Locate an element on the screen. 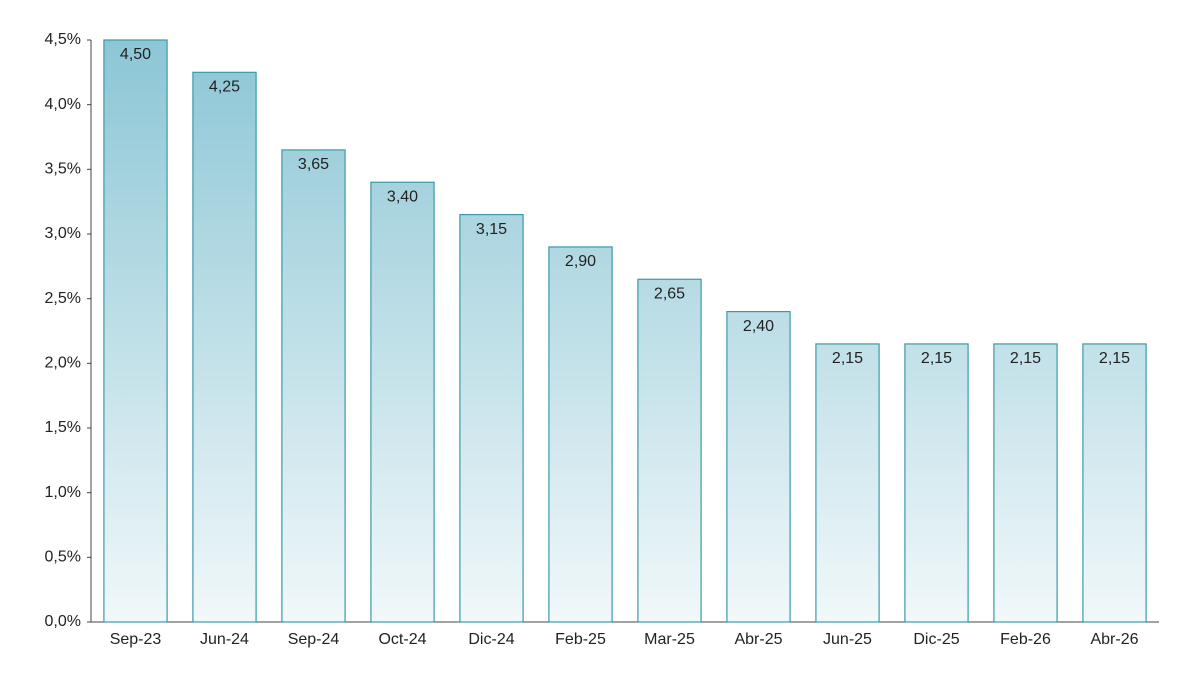 This screenshot has height=700, width=1200. x-tick-label: Abr-26 is located at coordinates (1114, 639).